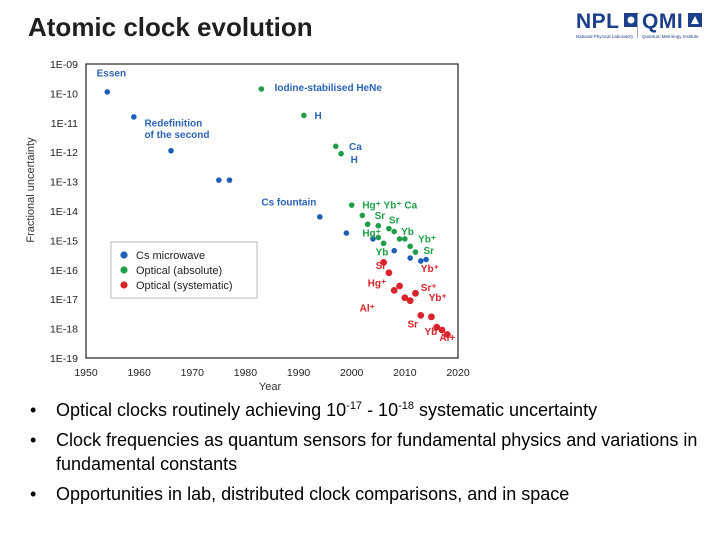 This screenshot has height=540, width=720. Describe the element at coordinates (371, 234) in the screenshot. I see `point-annotation: Hg⁺` at that location.